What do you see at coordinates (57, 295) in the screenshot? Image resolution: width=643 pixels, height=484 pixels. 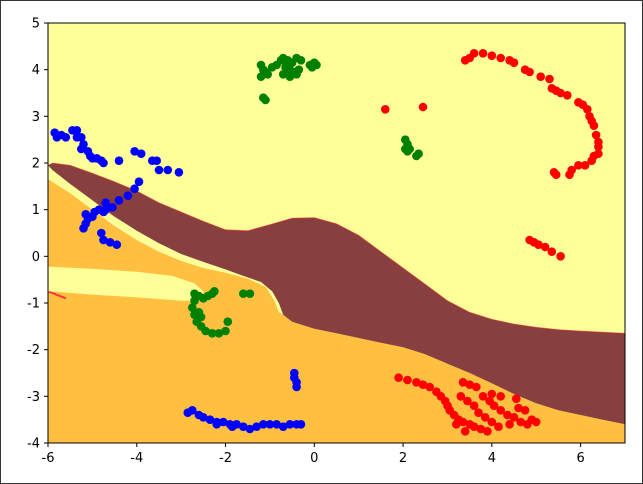 I see `region-edge` at bounding box center [57, 295].